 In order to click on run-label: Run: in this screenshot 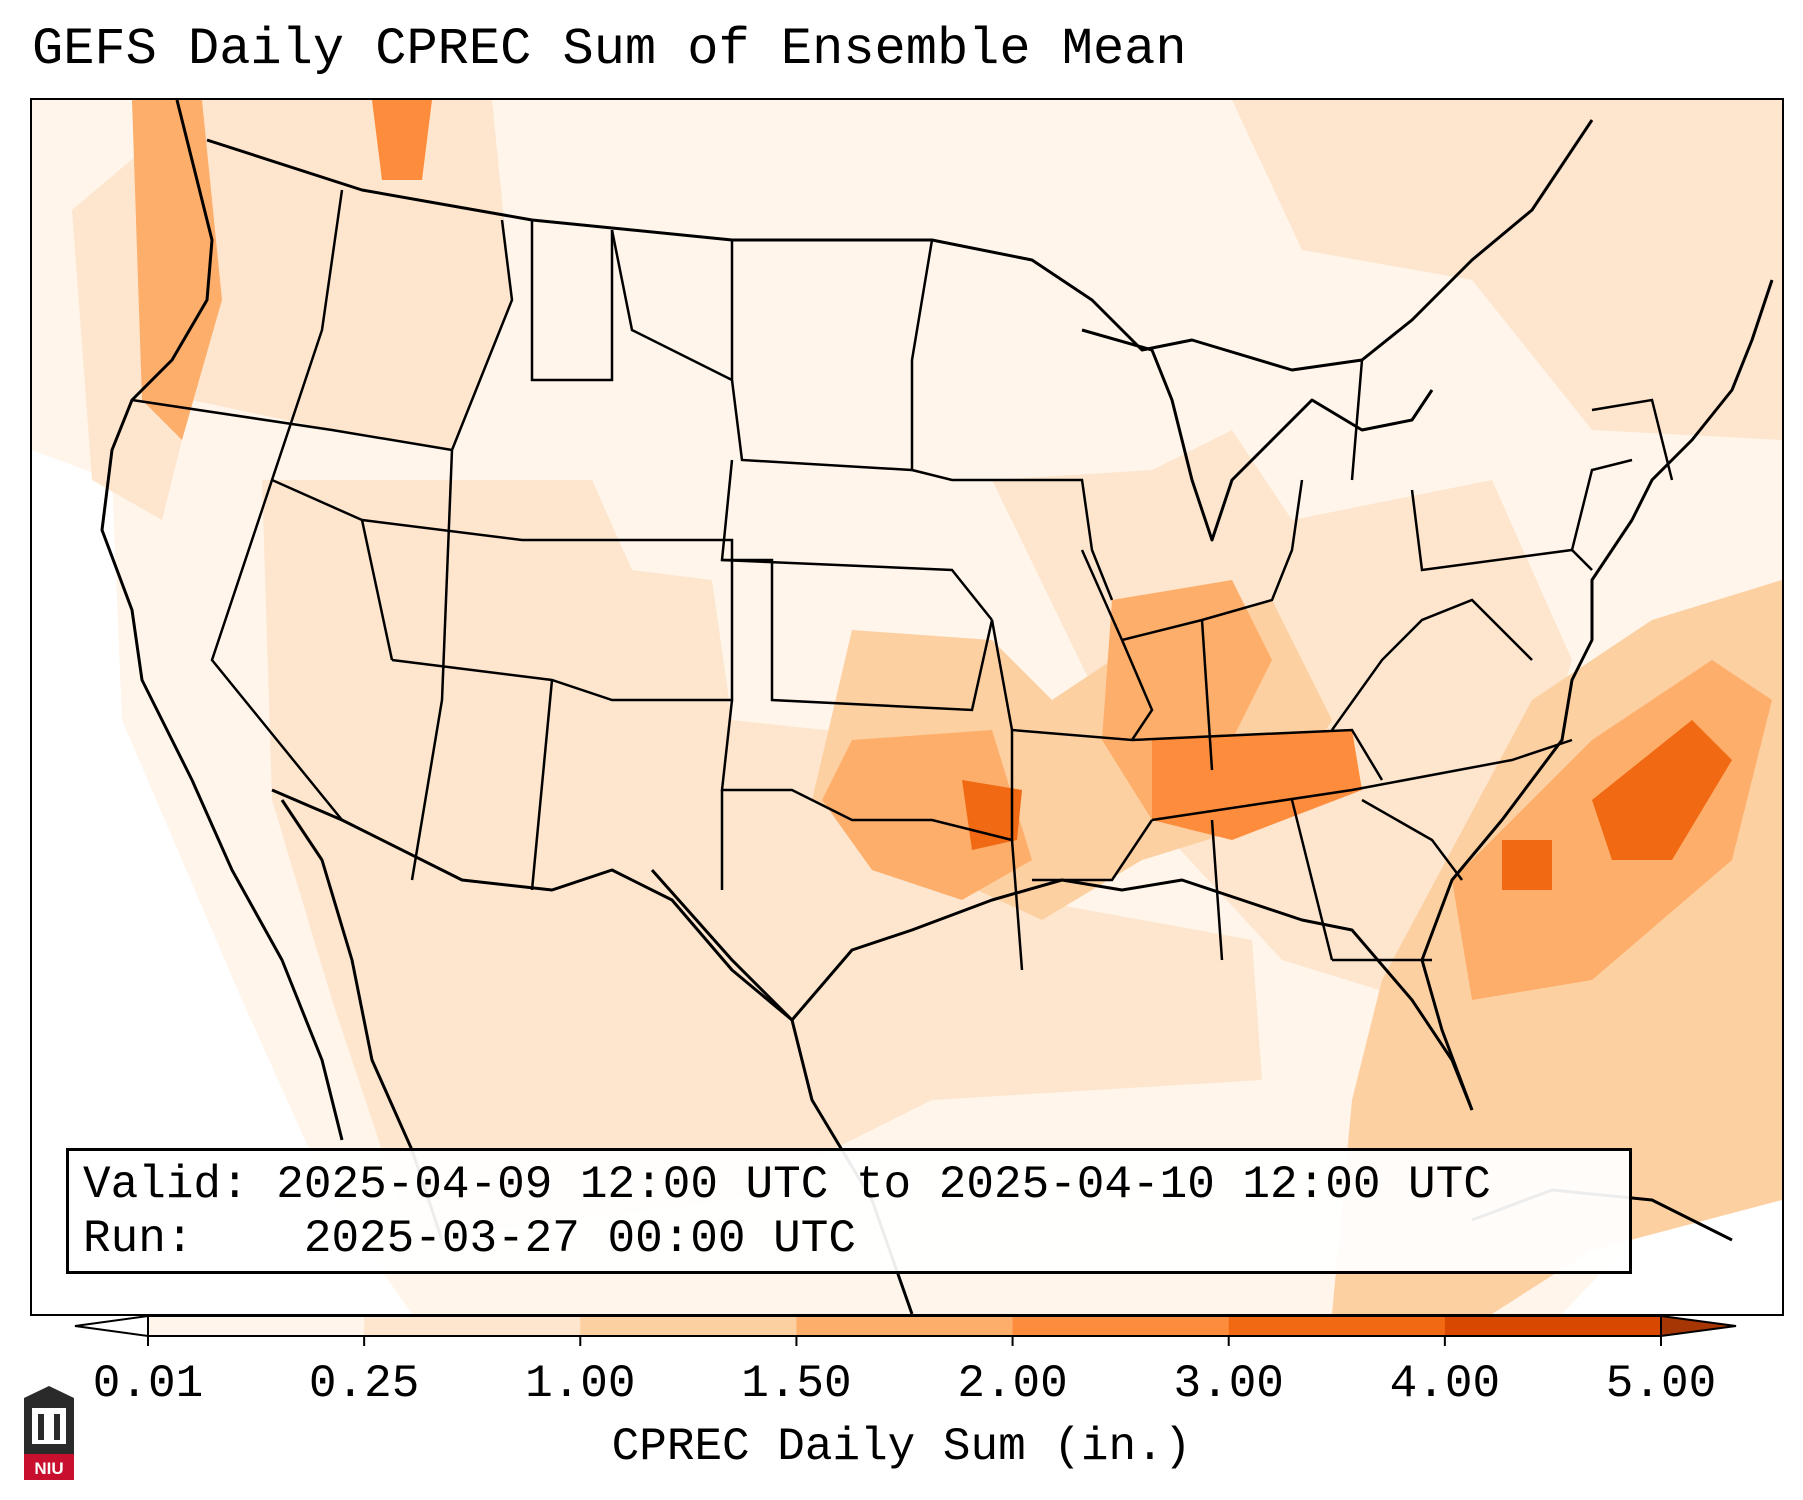, I will do `click(138, 1239)`.